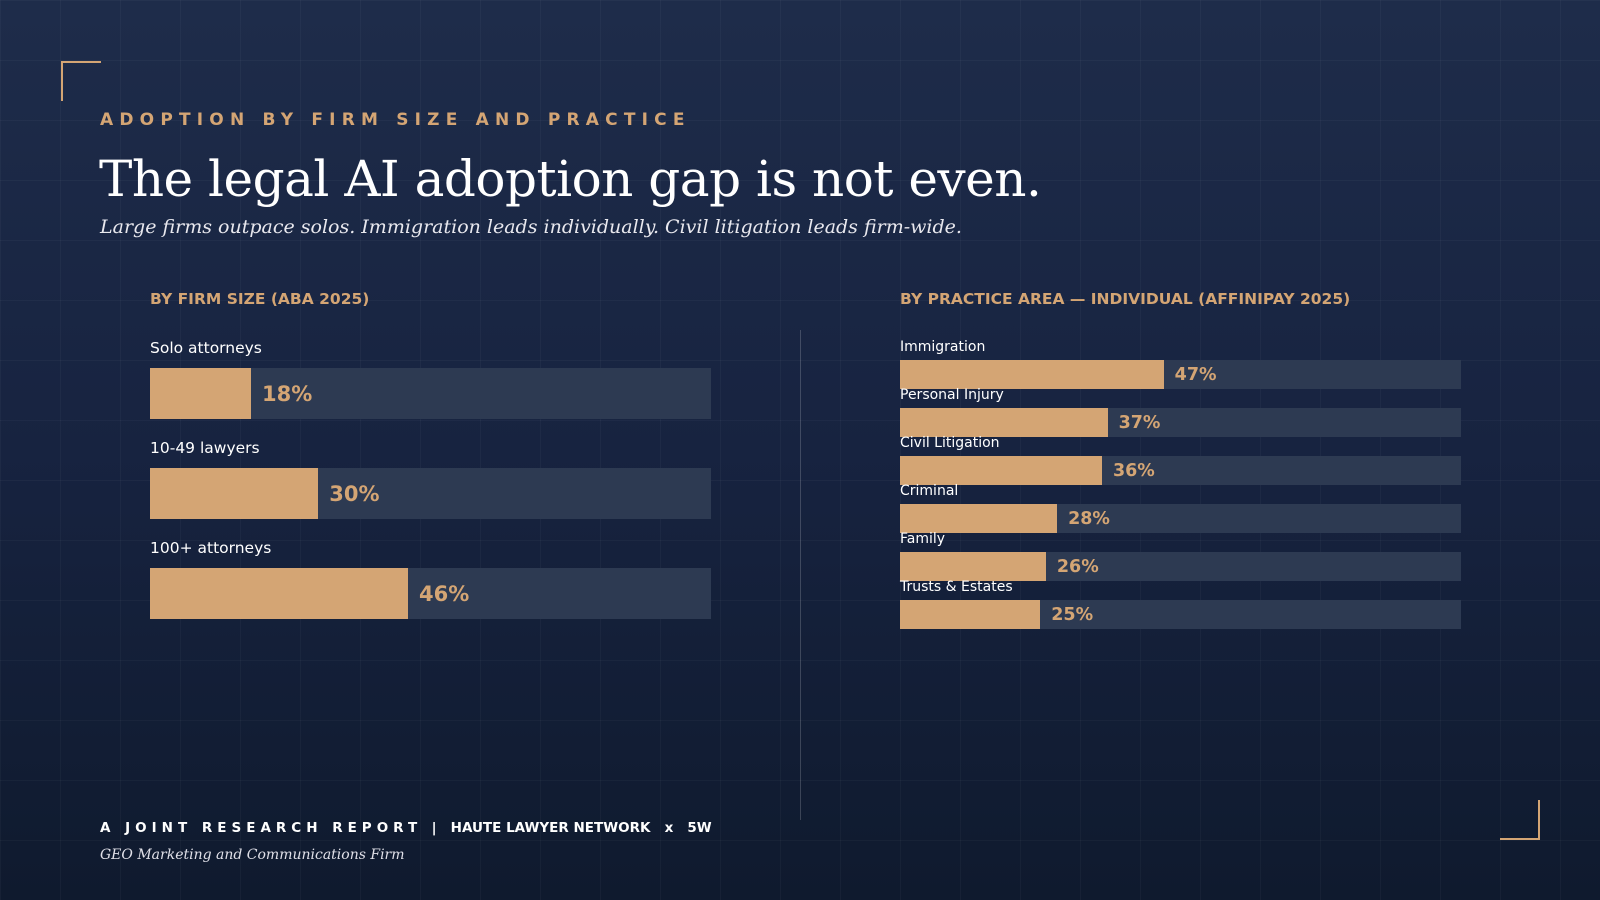 This screenshot has width=1600, height=900. I want to click on bar-track: 47%, so click(1180, 374).